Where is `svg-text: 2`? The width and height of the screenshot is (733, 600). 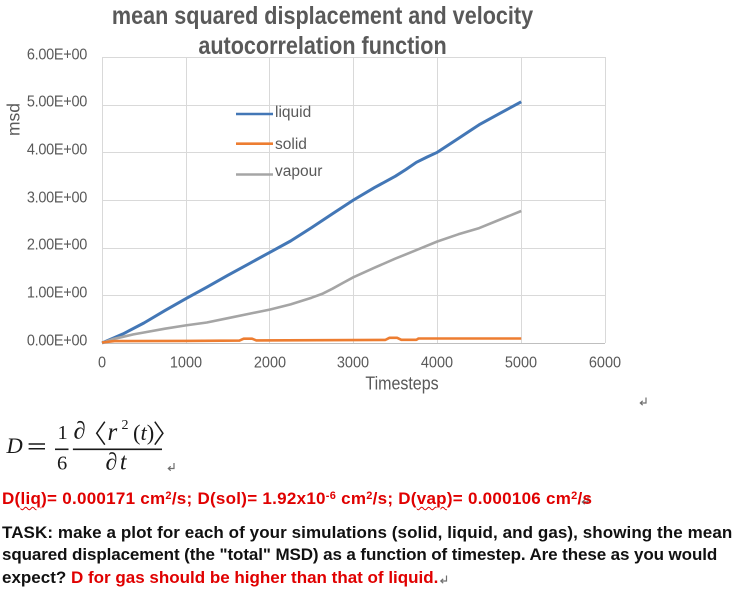 svg-text: 2 is located at coordinates (125, 425).